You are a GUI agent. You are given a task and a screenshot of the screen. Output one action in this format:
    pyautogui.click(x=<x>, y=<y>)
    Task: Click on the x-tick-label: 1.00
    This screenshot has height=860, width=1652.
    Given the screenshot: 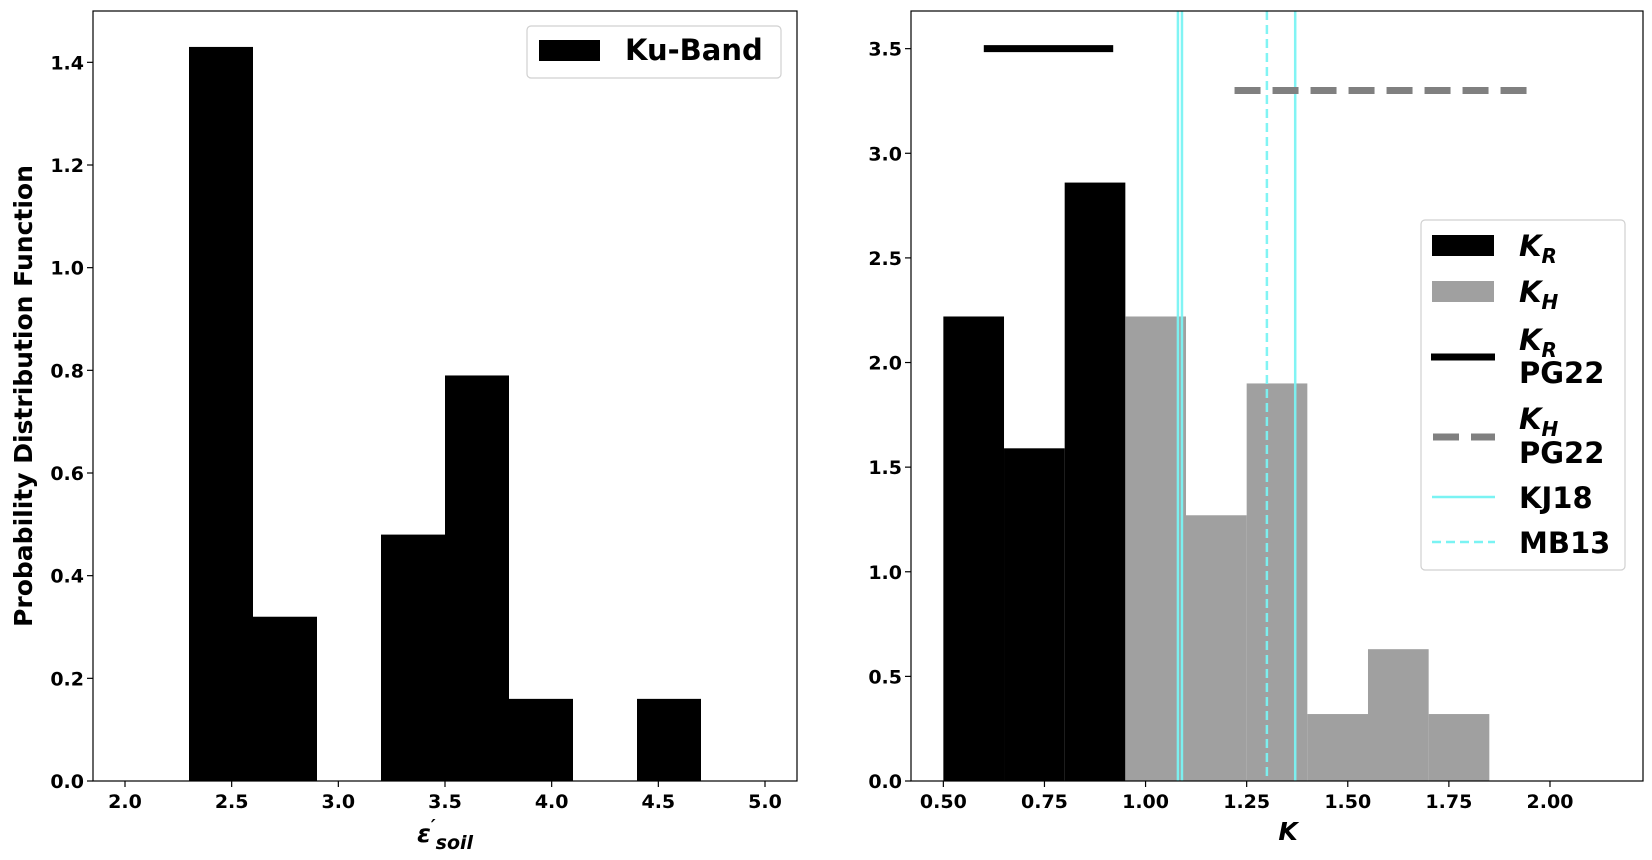 What is the action you would take?
    pyautogui.click(x=1145, y=802)
    